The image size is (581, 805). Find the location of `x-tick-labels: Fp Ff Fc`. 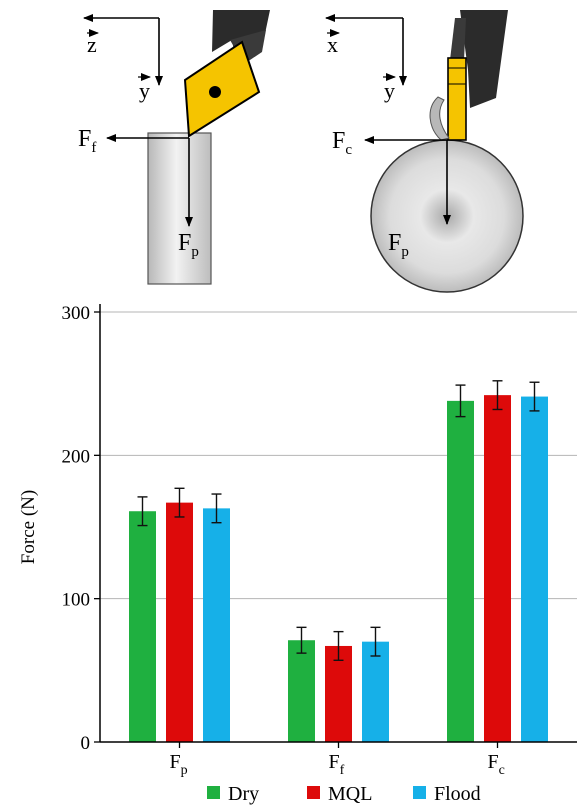

x-tick-labels: Fp Ff Fc is located at coordinates (337, 760).